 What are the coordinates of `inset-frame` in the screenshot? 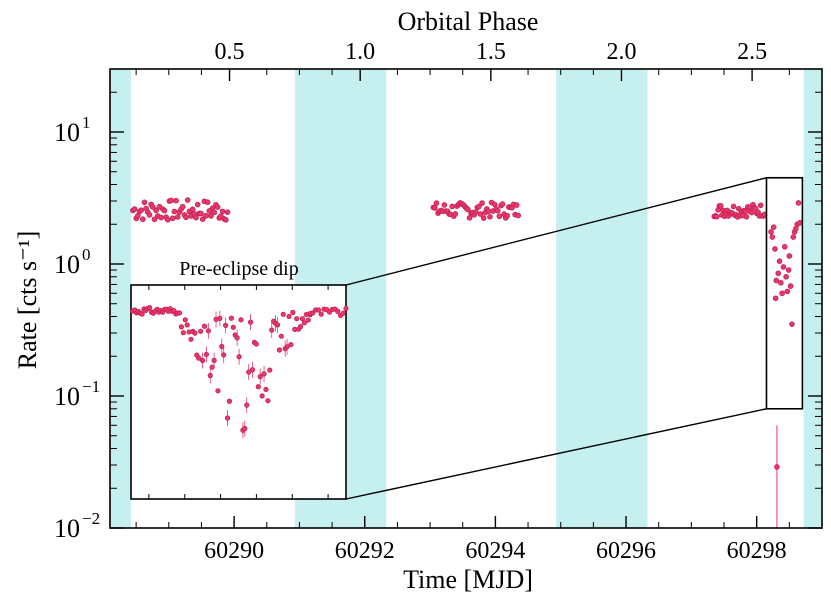 It's located at (238, 392).